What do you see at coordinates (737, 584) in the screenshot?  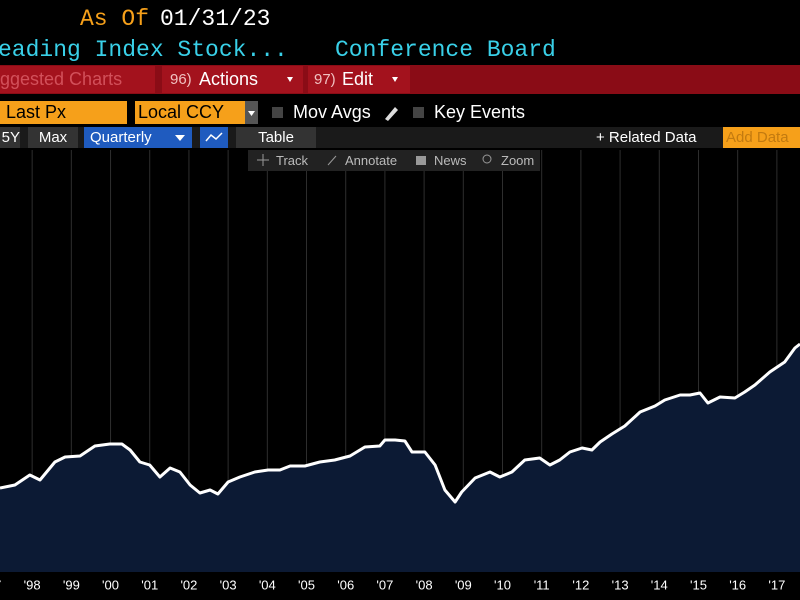 I see `x-tick-label: '16` at bounding box center [737, 584].